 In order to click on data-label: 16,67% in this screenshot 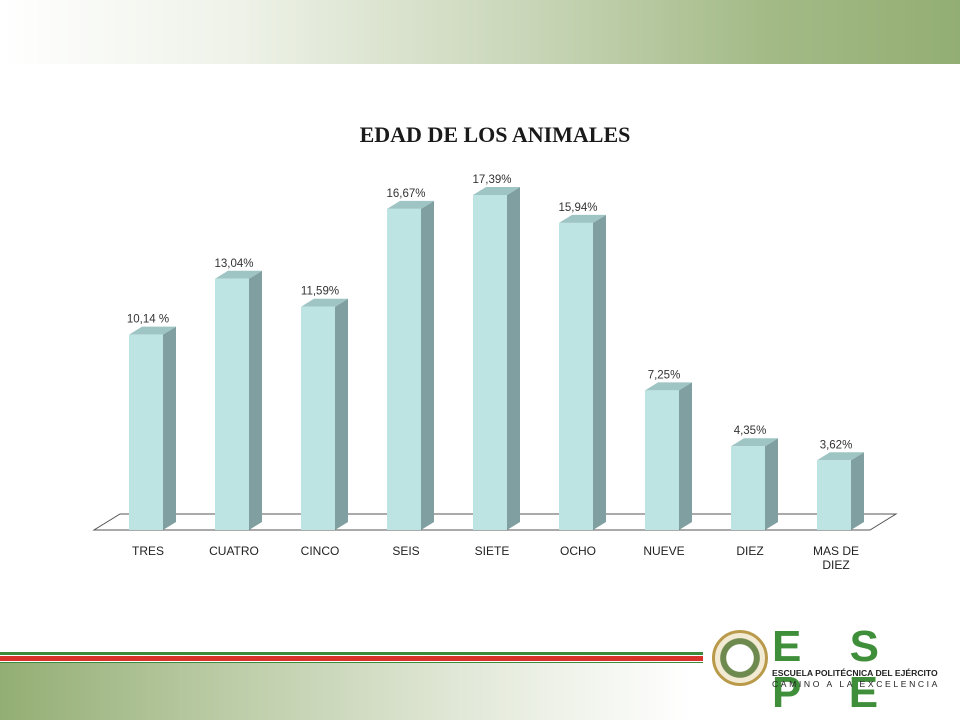, I will do `click(405, 194)`.